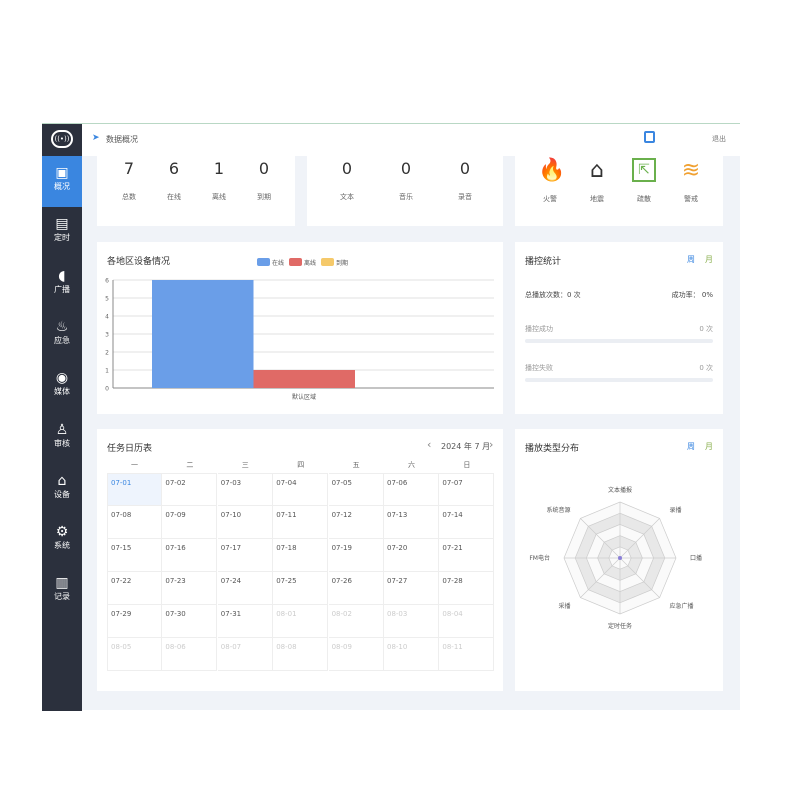 The image size is (800, 800). Describe the element at coordinates (696, 558) in the screenshot. I see `radar-indicator-label: 口播` at that location.